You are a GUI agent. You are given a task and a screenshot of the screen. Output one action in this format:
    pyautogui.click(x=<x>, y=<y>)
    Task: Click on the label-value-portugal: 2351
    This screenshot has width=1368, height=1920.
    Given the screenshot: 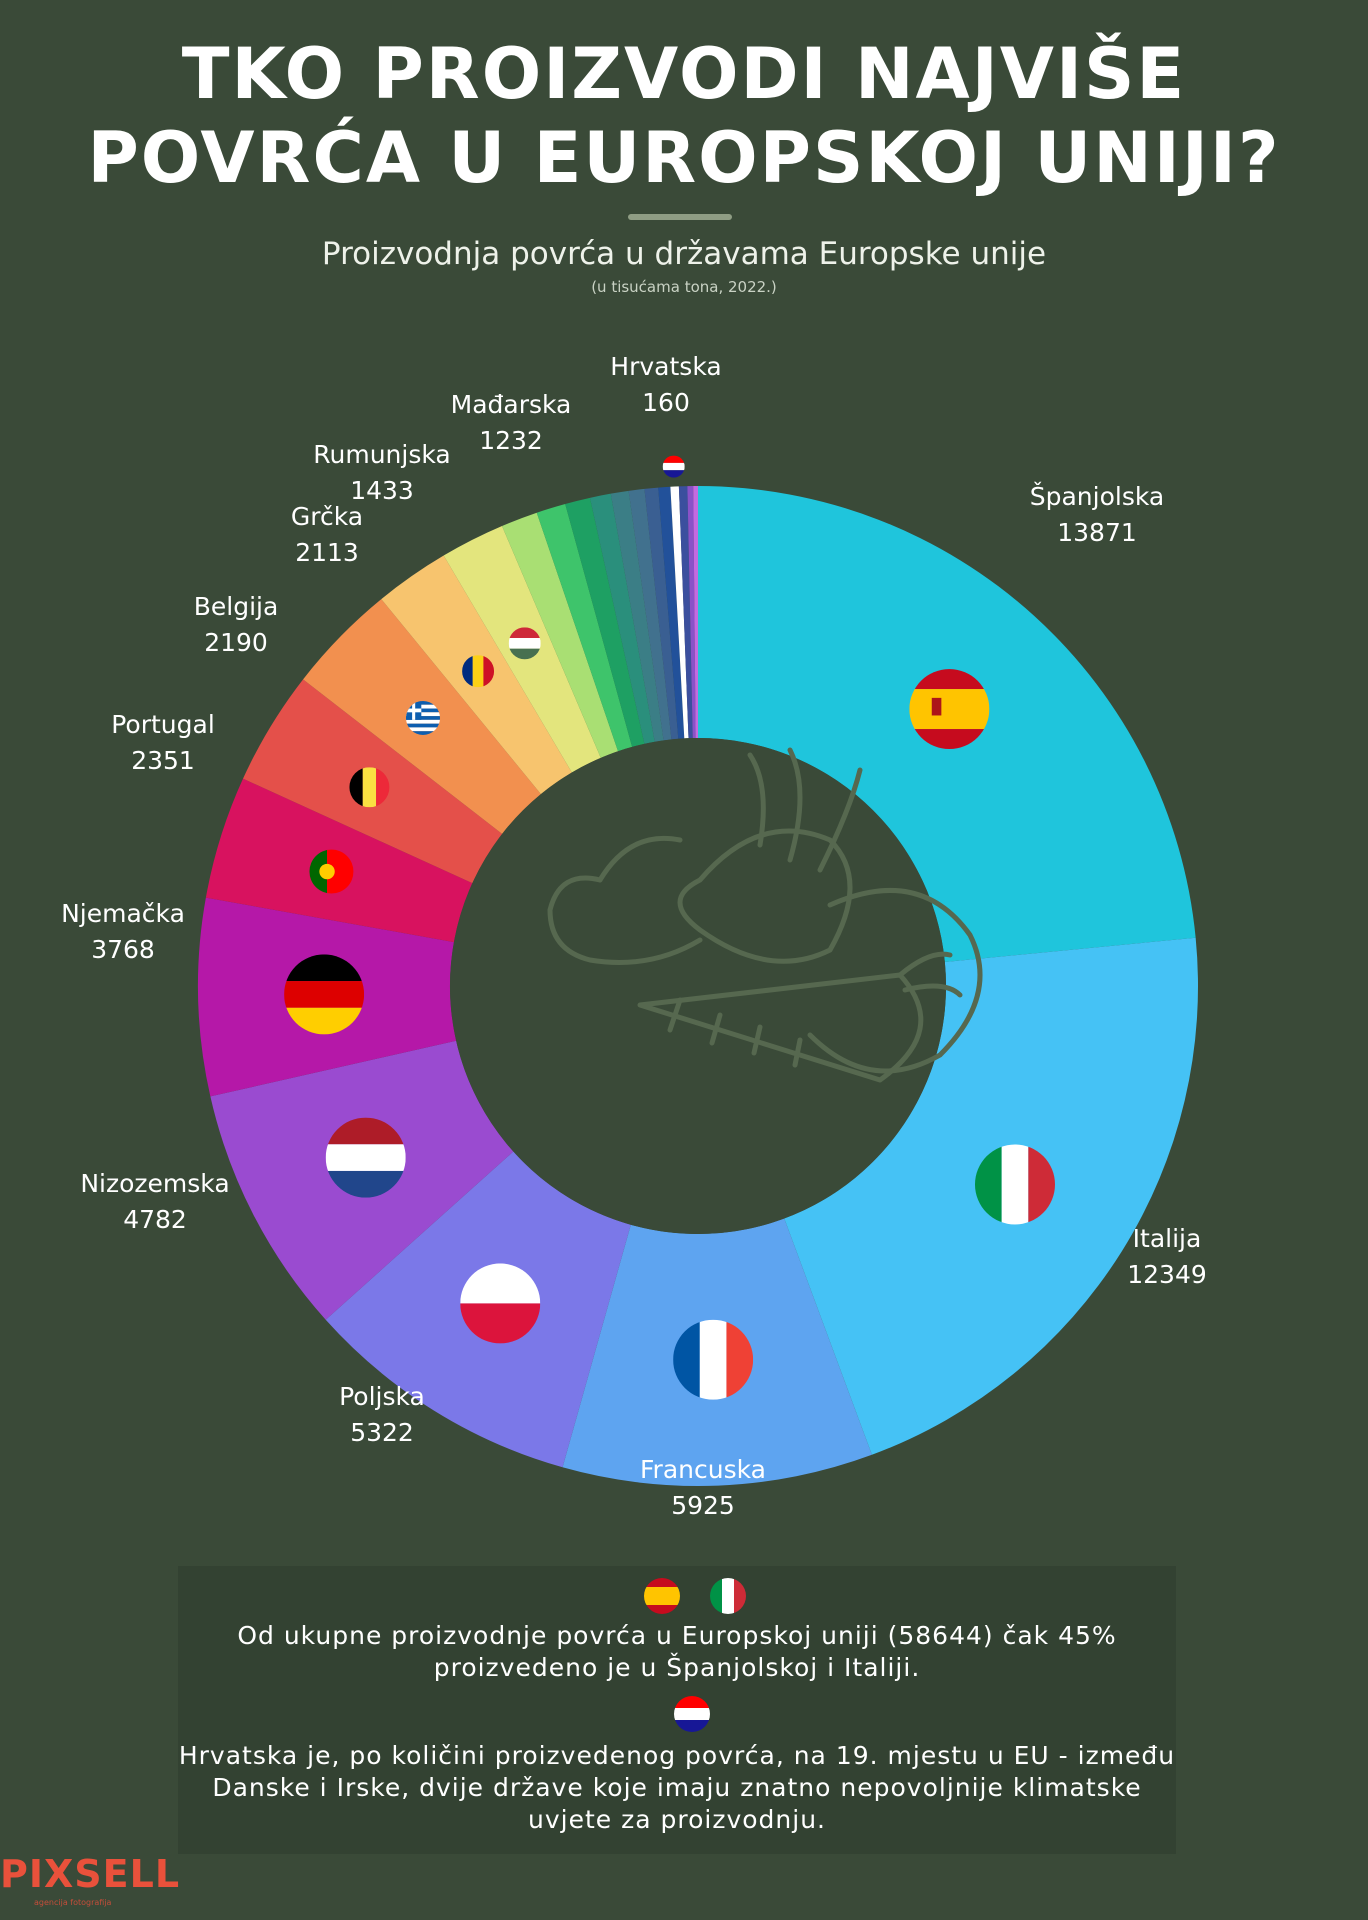 What is the action you would take?
    pyautogui.click(x=163, y=760)
    